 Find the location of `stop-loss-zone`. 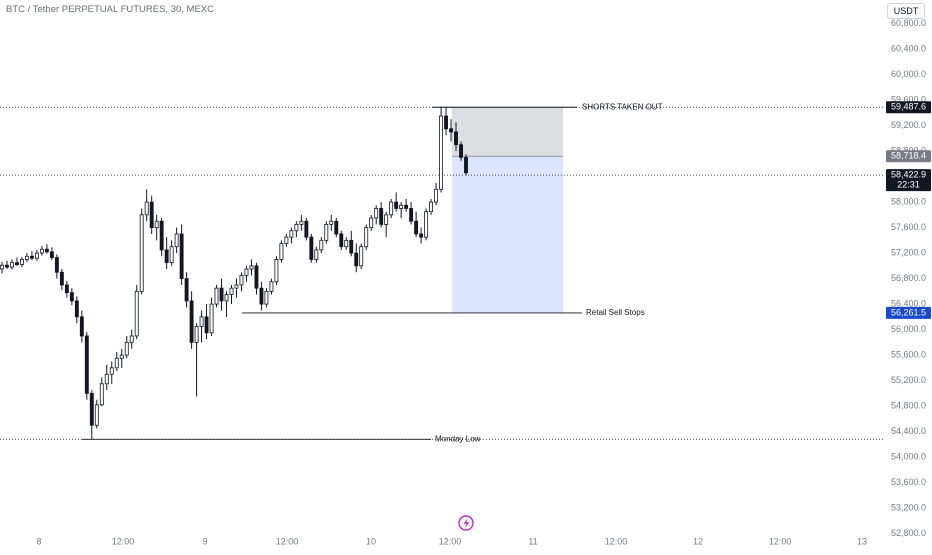

stop-loss-zone is located at coordinates (507, 132).